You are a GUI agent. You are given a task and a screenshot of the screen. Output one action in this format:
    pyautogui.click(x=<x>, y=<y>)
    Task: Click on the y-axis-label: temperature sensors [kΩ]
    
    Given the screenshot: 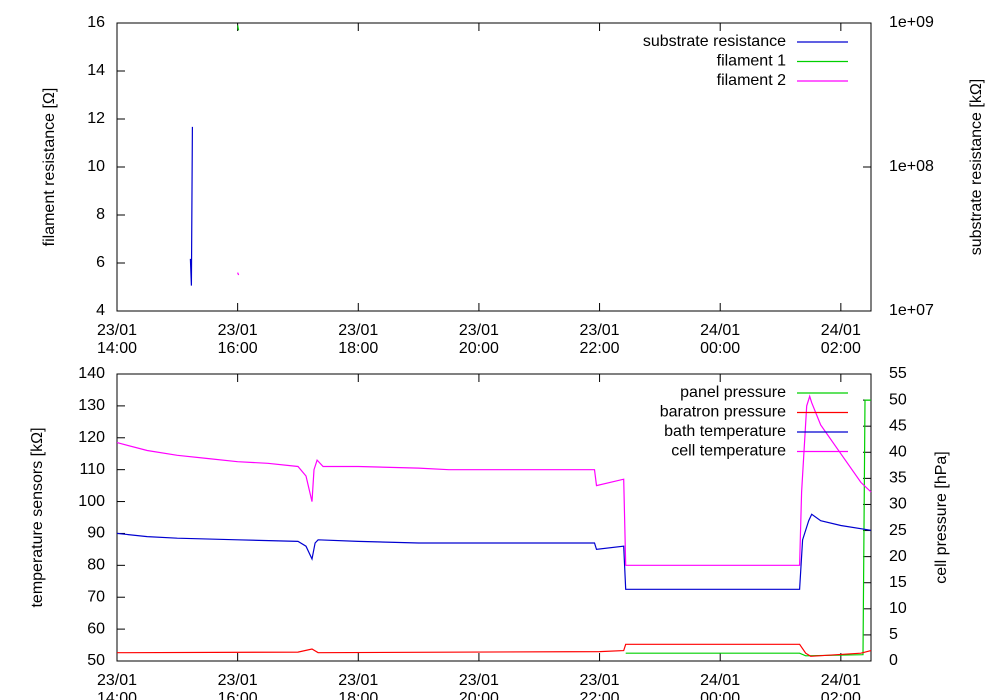 What is the action you would take?
    pyautogui.click(x=37, y=517)
    